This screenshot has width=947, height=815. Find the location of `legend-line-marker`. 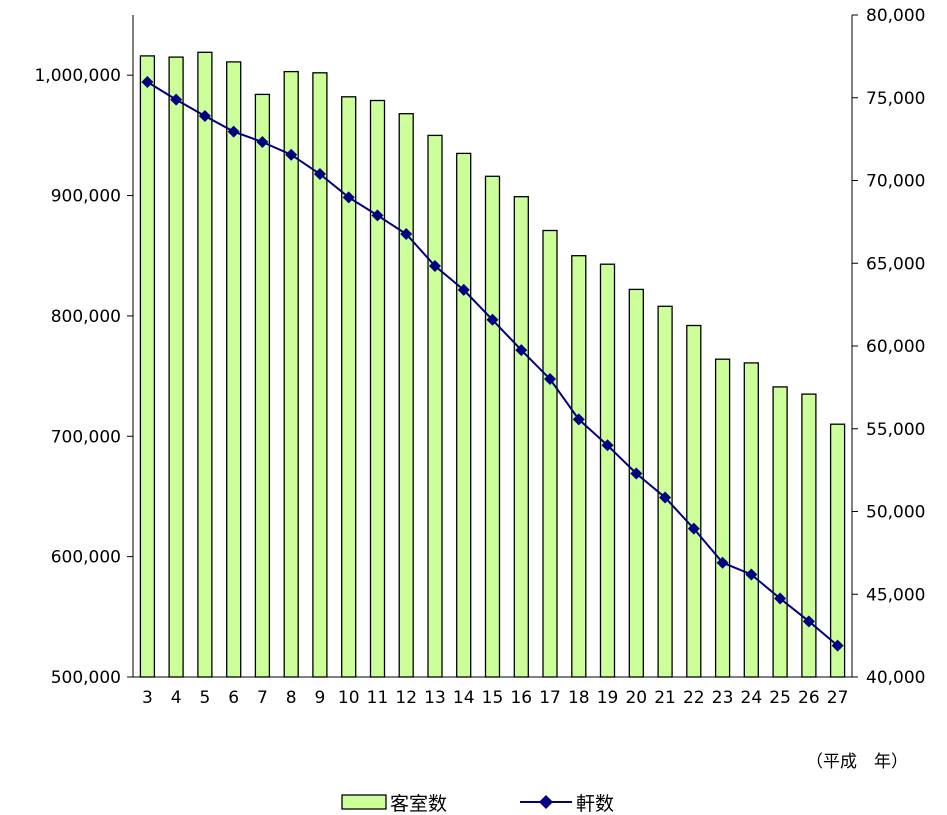

legend-line-marker is located at coordinates (546, 802).